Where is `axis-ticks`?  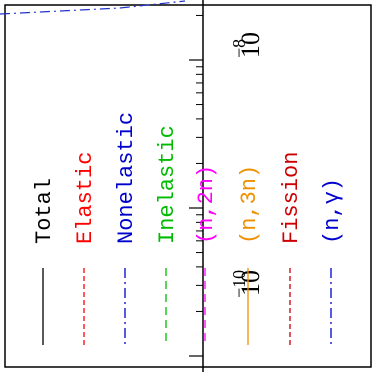 axis-ticks is located at coordinates (196, 185).